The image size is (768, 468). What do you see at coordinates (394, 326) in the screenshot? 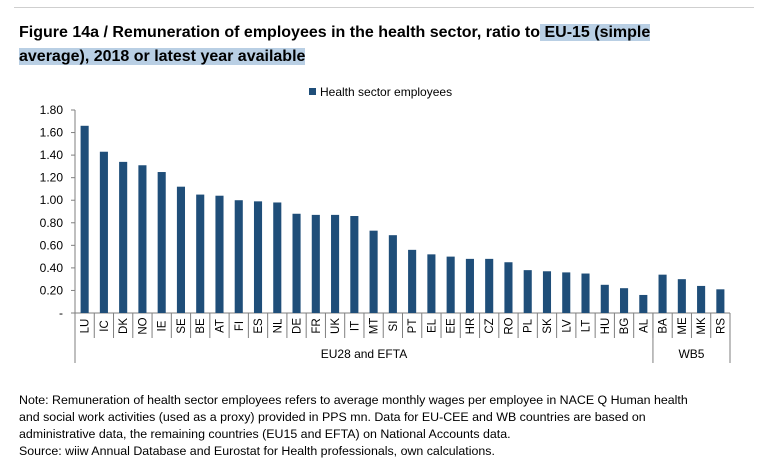
I see `x-tick-label: SI` at bounding box center [394, 326].